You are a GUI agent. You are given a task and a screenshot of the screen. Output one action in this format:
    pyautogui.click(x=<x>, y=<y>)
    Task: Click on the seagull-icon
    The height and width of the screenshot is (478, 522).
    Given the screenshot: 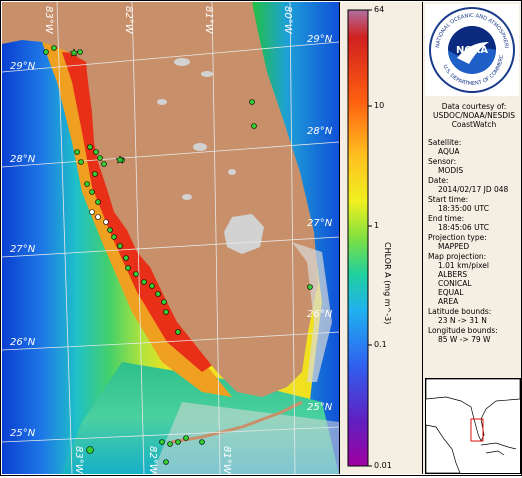 What is the action you would take?
    pyautogui.click(x=473, y=53)
    